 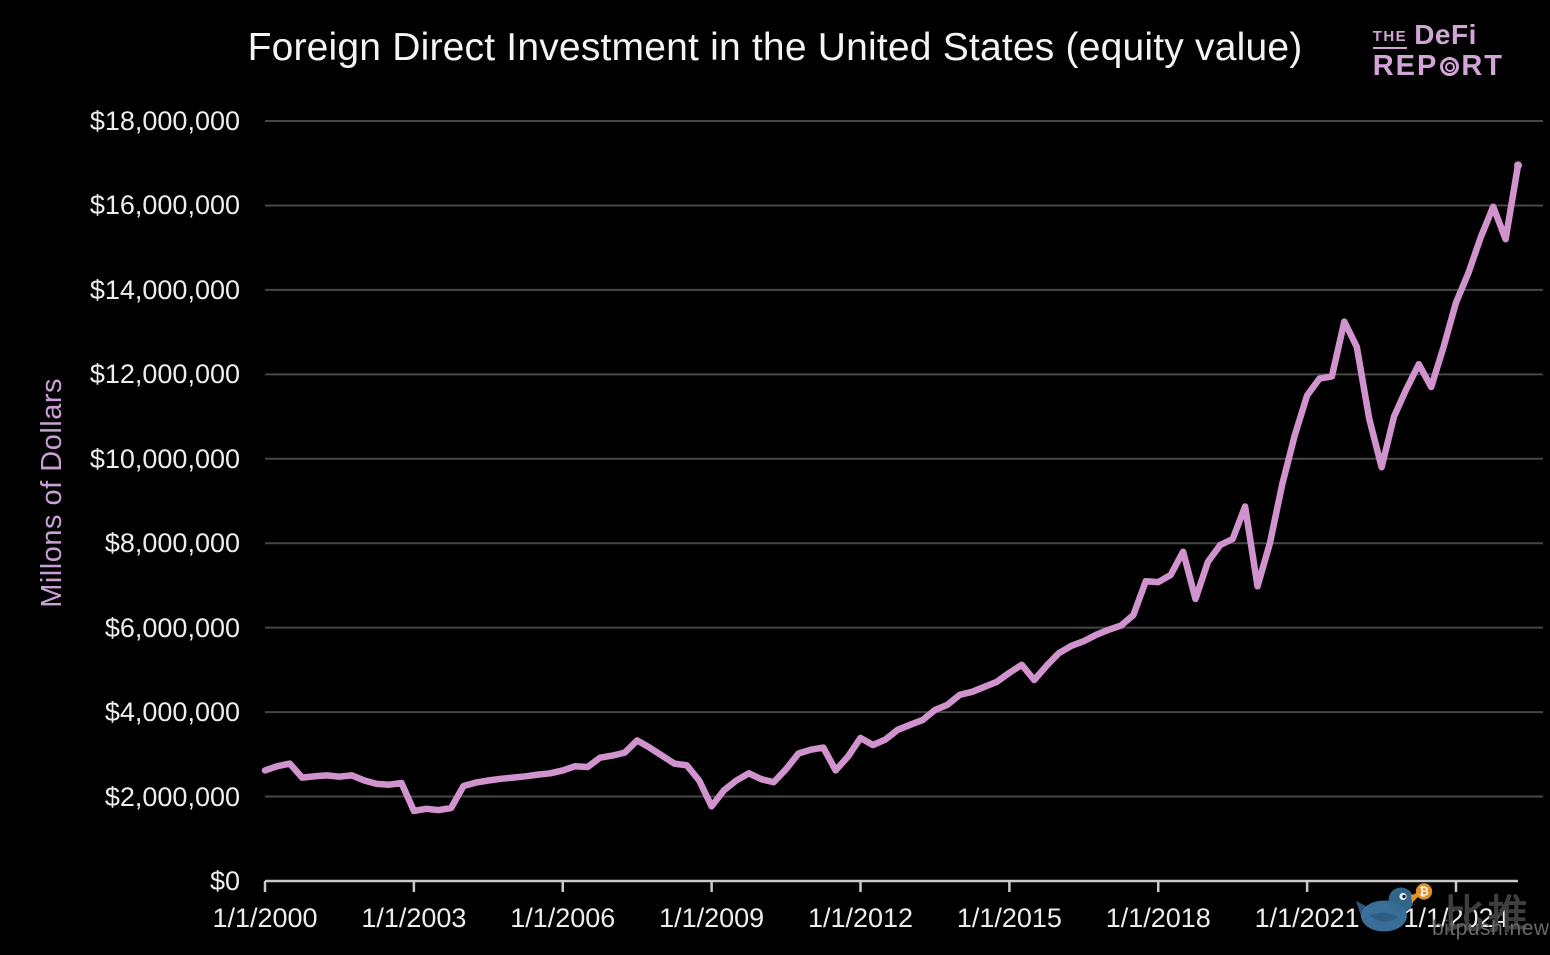 What do you see at coordinates (224, 881) in the screenshot?
I see `y-tick-label: $0` at bounding box center [224, 881].